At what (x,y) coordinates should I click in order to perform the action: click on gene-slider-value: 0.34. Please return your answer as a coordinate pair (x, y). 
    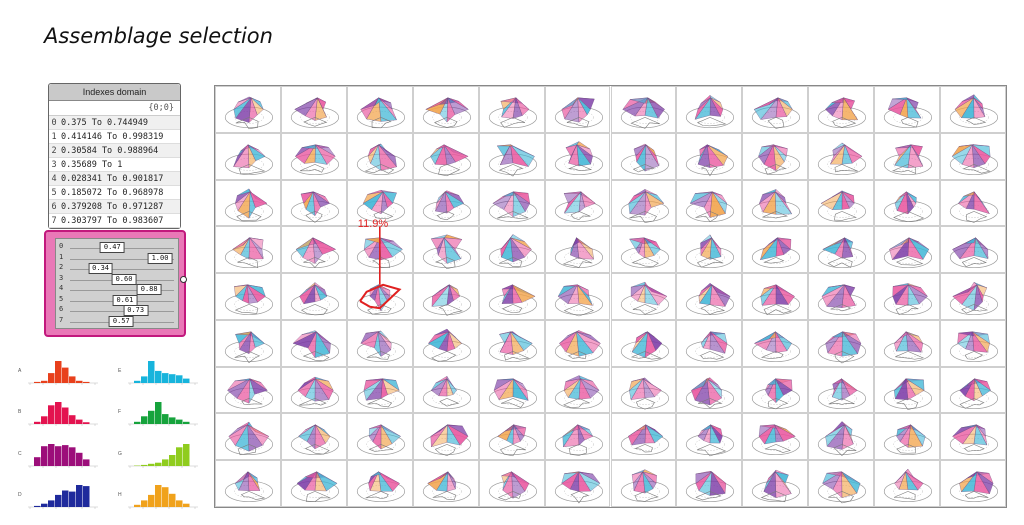
    Looking at the image, I should click on (101, 268).